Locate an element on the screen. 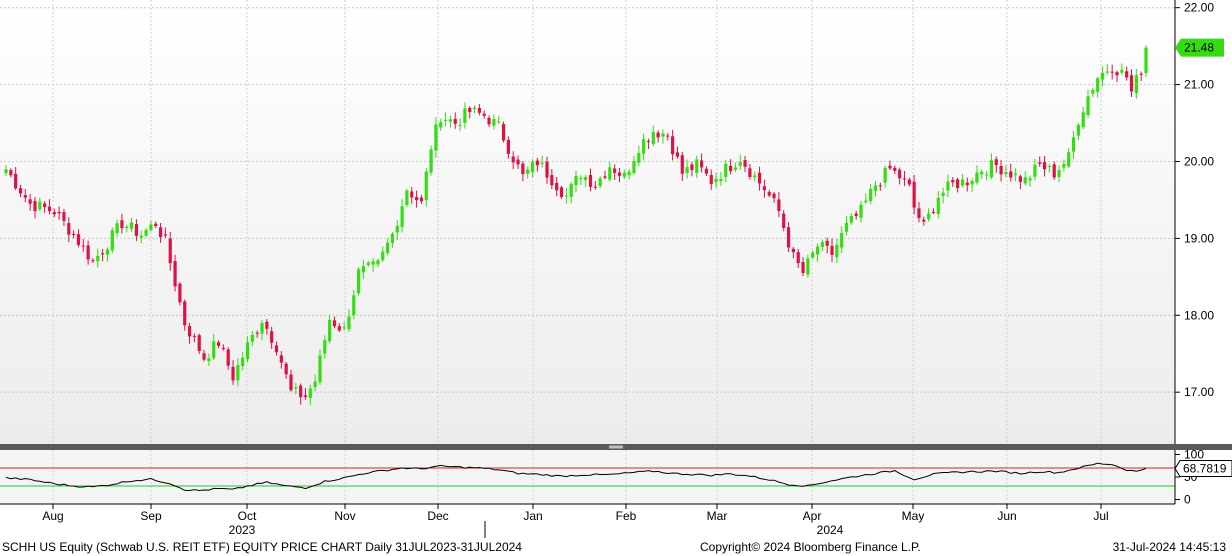 The image size is (1232, 556). month-label: Aug is located at coordinates (52, 516).